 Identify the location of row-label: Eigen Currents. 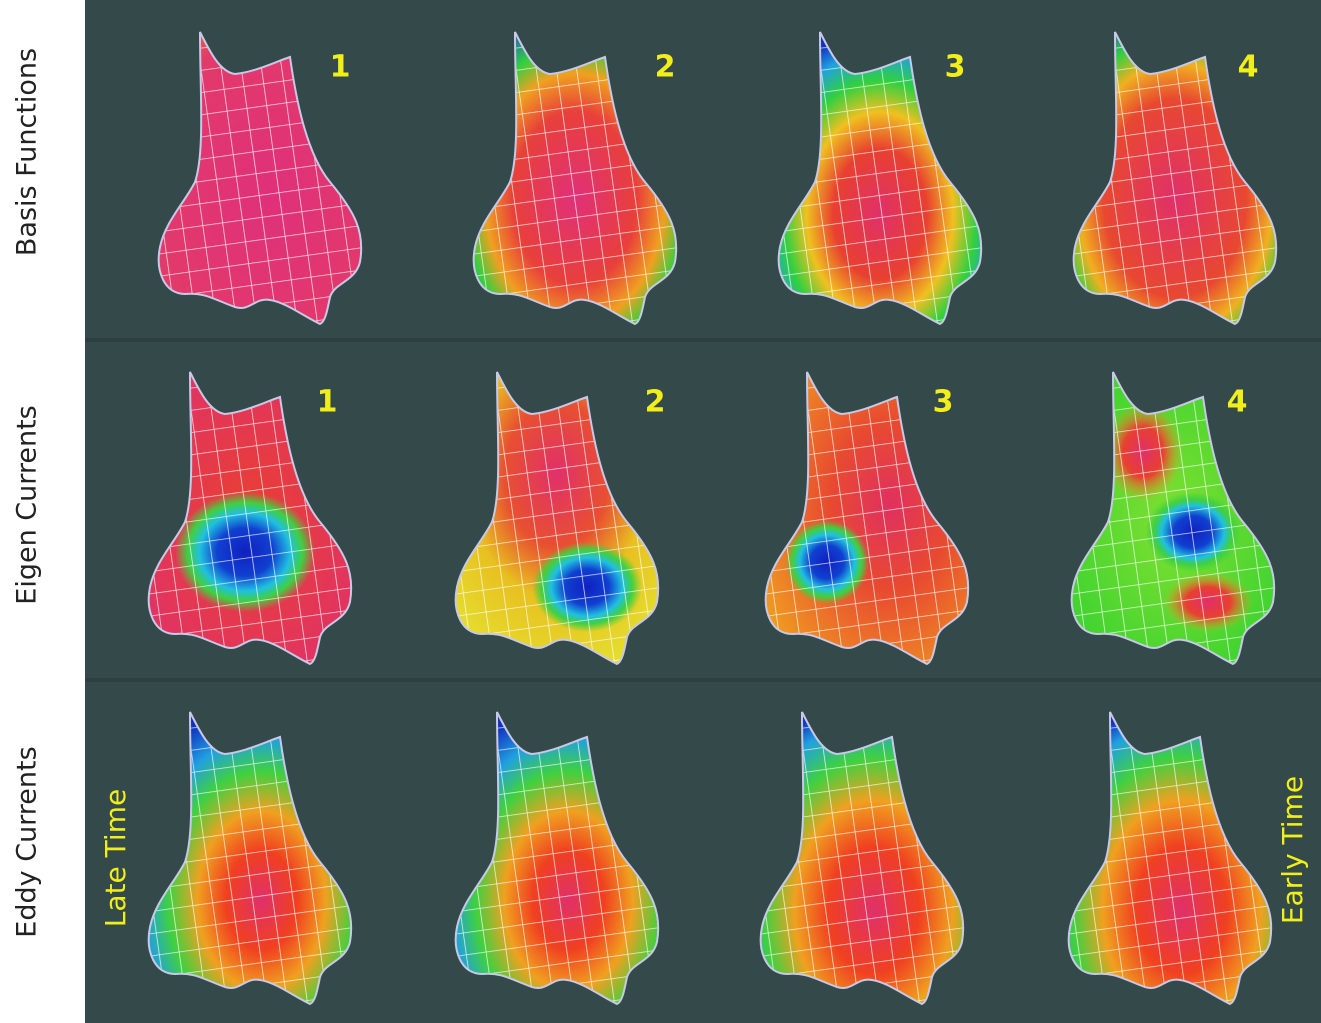
(27, 504).